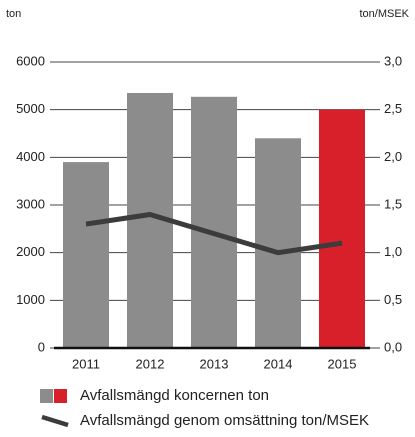 The width and height of the screenshot is (415, 437). Describe the element at coordinates (342, 363) in the screenshot. I see `x-tick-label: 2015` at that location.